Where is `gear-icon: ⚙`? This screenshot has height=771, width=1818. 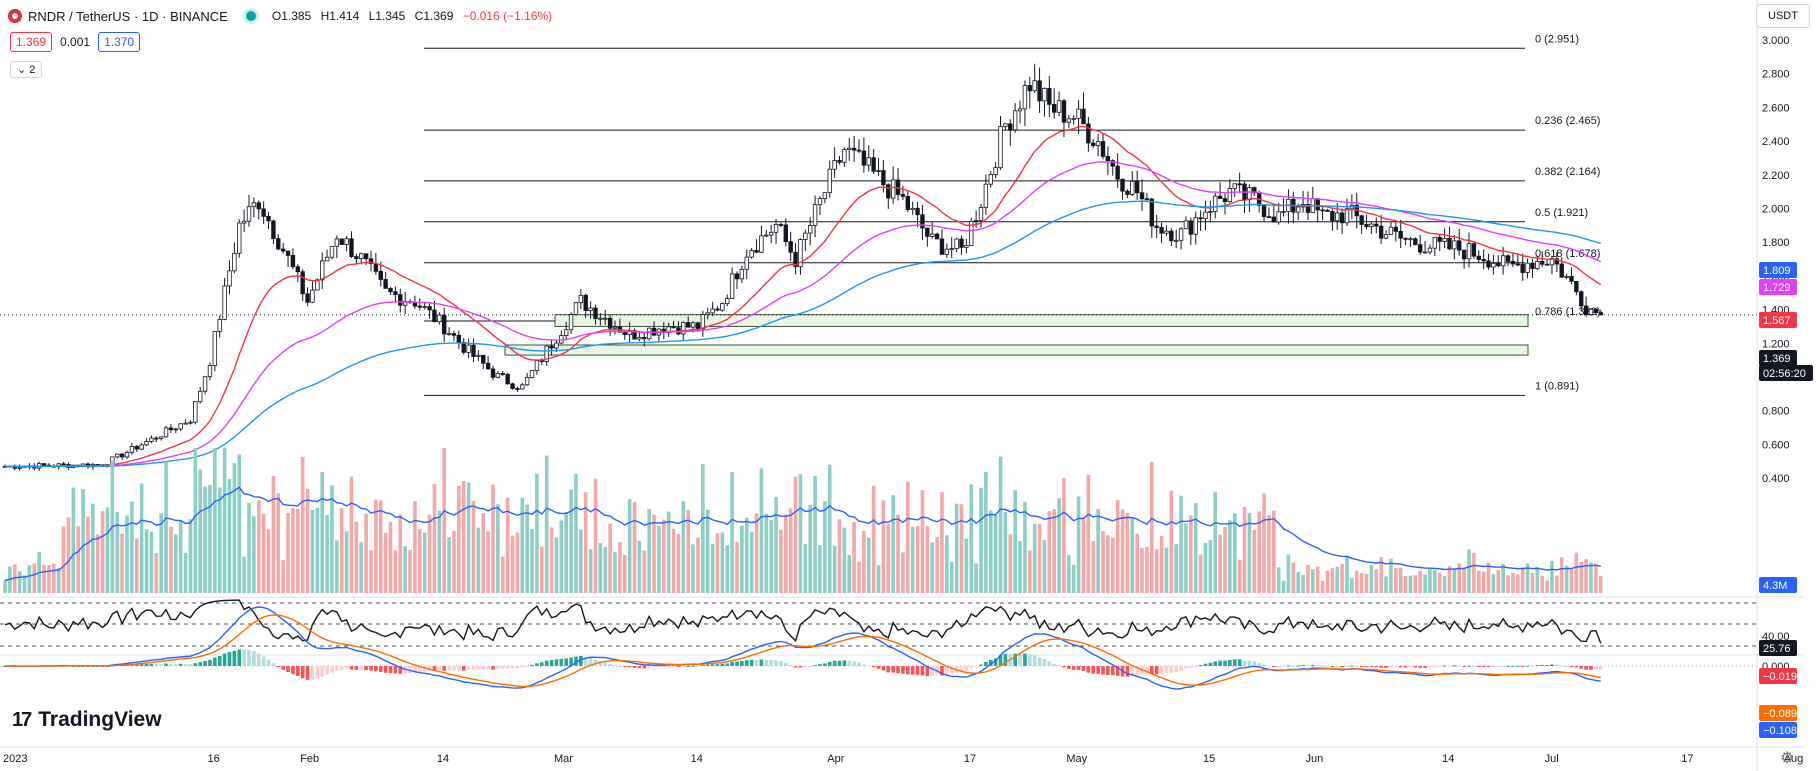
gear-icon: ⚙ is located at coordinates (1787, 758).